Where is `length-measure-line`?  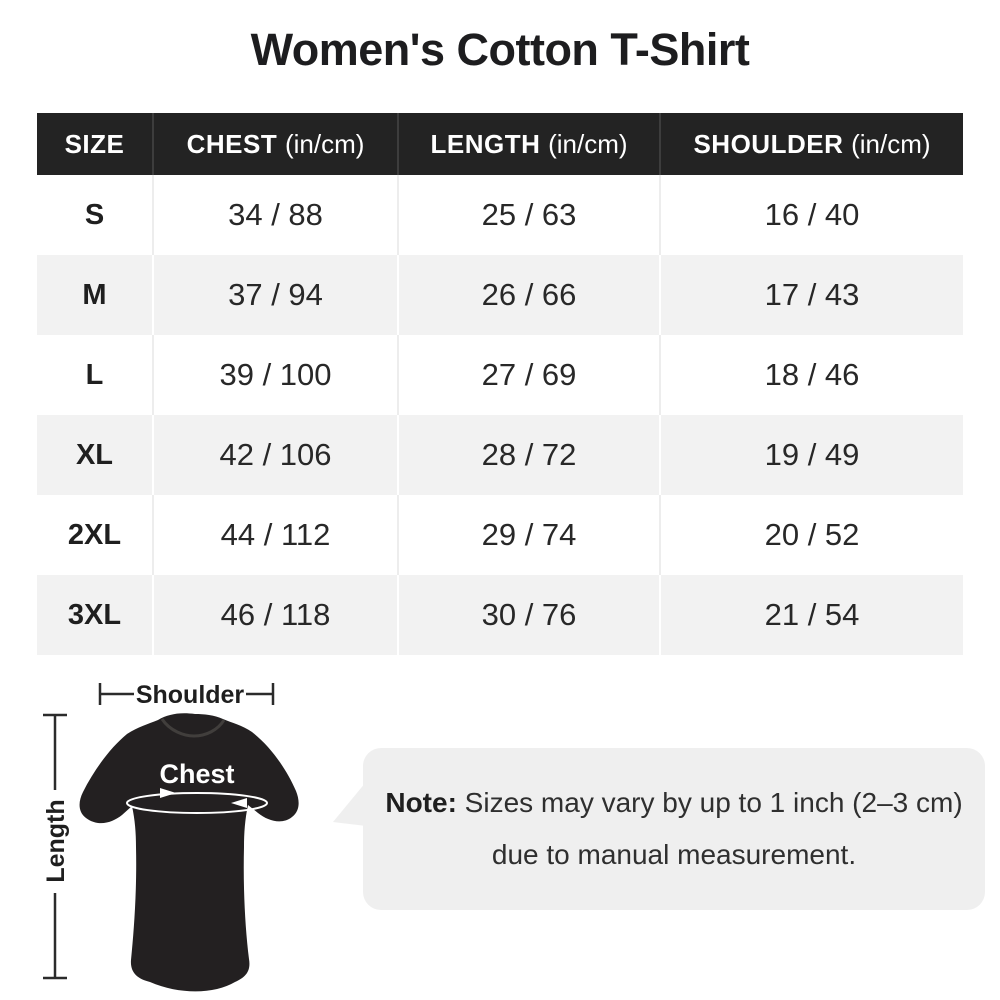
length-measure-line is located at coordinates (55, 846).